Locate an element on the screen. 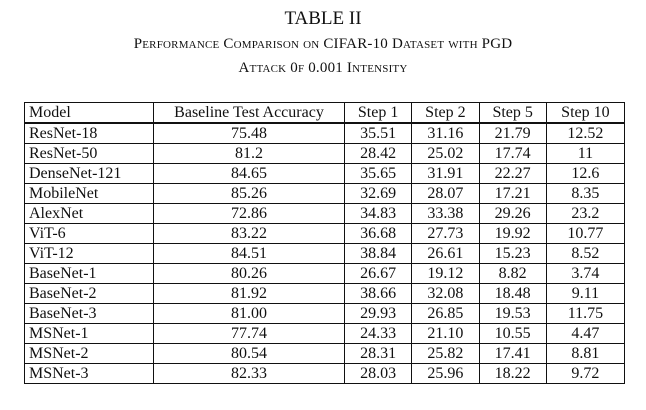  cell-step-5: 22.27 is located at coordinates (512, 173).